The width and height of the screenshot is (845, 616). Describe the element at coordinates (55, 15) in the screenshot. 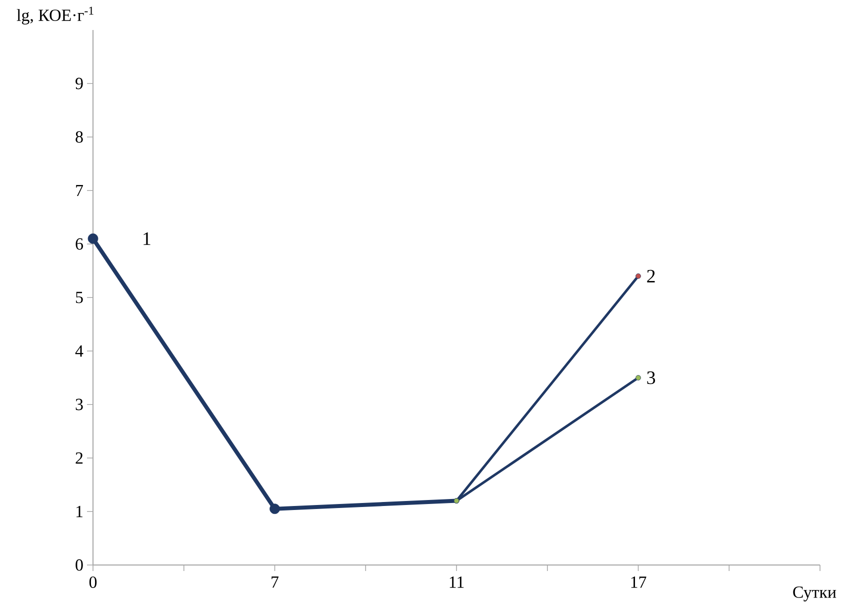

I see `y-axis-title: lg, КОЕ·г$^{-1}$` at that location.